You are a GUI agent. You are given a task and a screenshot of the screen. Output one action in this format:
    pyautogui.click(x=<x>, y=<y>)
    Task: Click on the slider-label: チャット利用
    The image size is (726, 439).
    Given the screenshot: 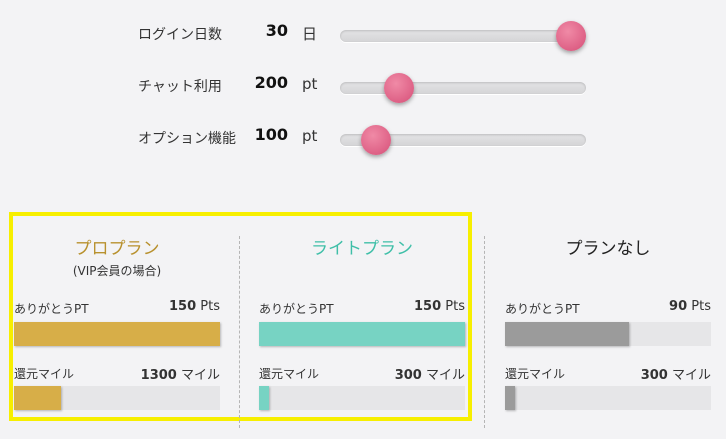 What is the action you would take?
    pyautogui.click(x=180, y=87)
    